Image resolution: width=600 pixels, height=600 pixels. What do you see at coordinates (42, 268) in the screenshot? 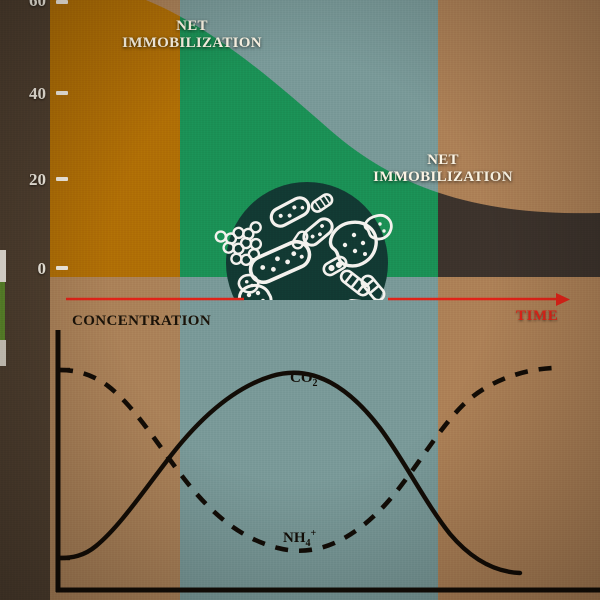
I see `y-tick-label-0: 0` at bounding box center [42, 268].